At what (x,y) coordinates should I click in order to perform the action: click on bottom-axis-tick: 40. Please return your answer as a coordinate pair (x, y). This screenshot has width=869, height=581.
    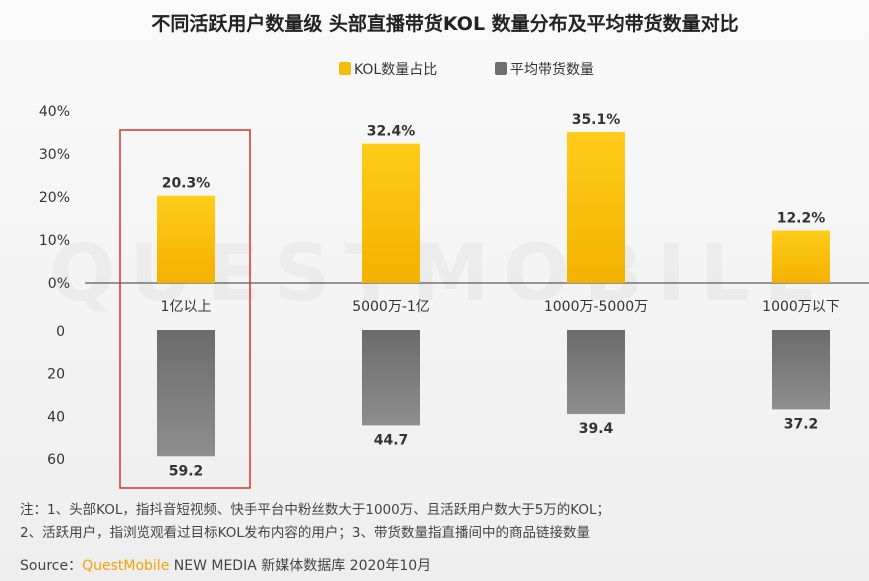
    Looking at the image, I should click on (56, 417).